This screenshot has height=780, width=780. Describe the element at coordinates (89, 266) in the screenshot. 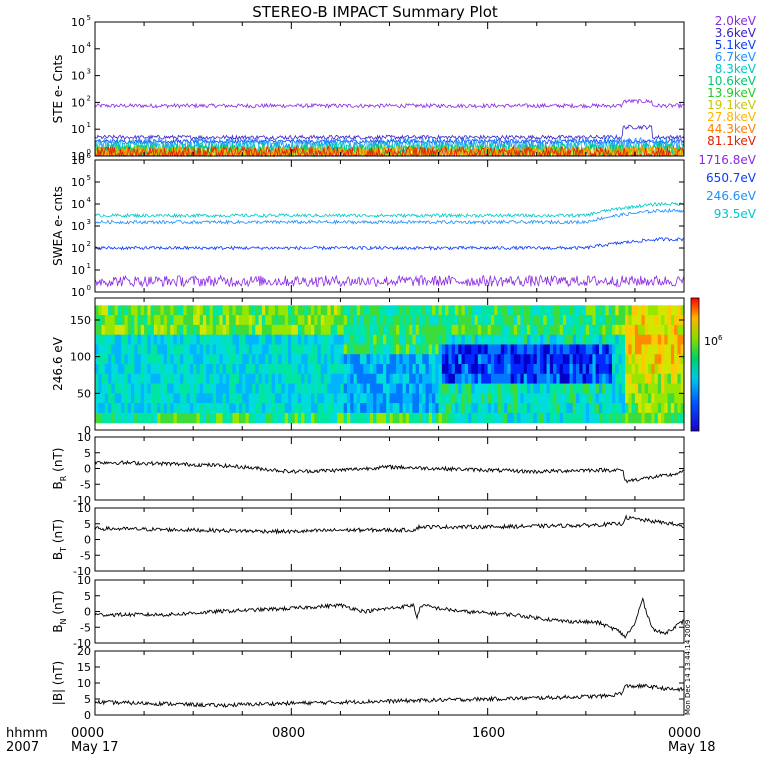

I see `y-tick-exponent: 1` at that location.